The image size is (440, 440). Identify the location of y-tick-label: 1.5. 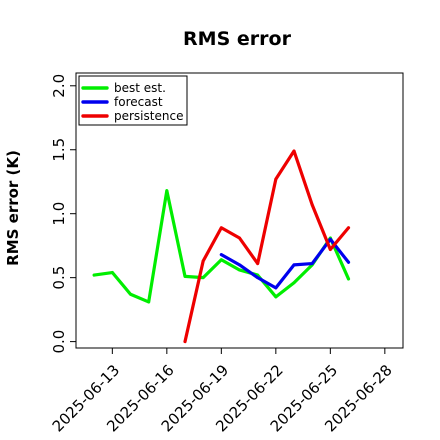
(59, 150).